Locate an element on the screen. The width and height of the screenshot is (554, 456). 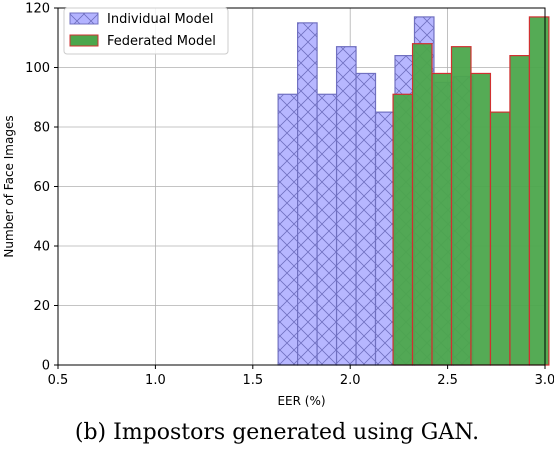
y-tick-label: 120 is located at coordinates (37, 9).